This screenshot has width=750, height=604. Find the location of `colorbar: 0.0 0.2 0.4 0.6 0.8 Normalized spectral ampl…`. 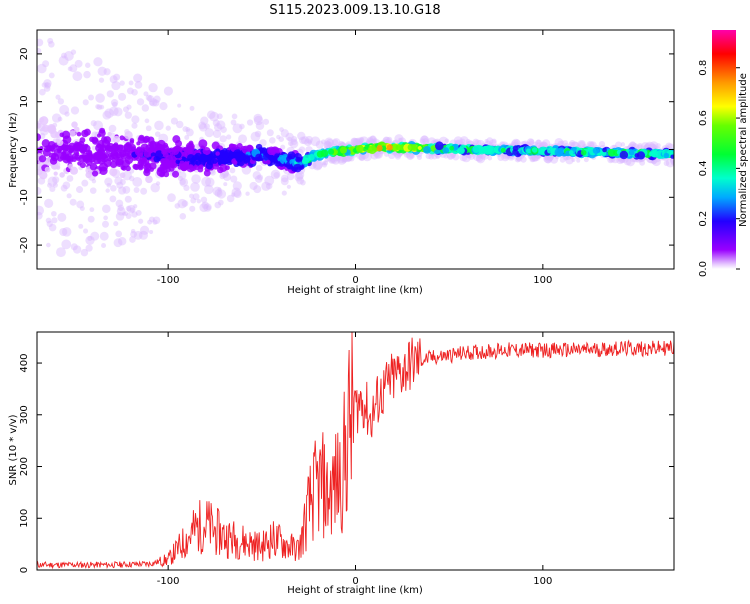

colorbar: 0.0 0.2 0.4 0.6 0.8 Normalized spectral ampl… is located at coordinates (723, 153).